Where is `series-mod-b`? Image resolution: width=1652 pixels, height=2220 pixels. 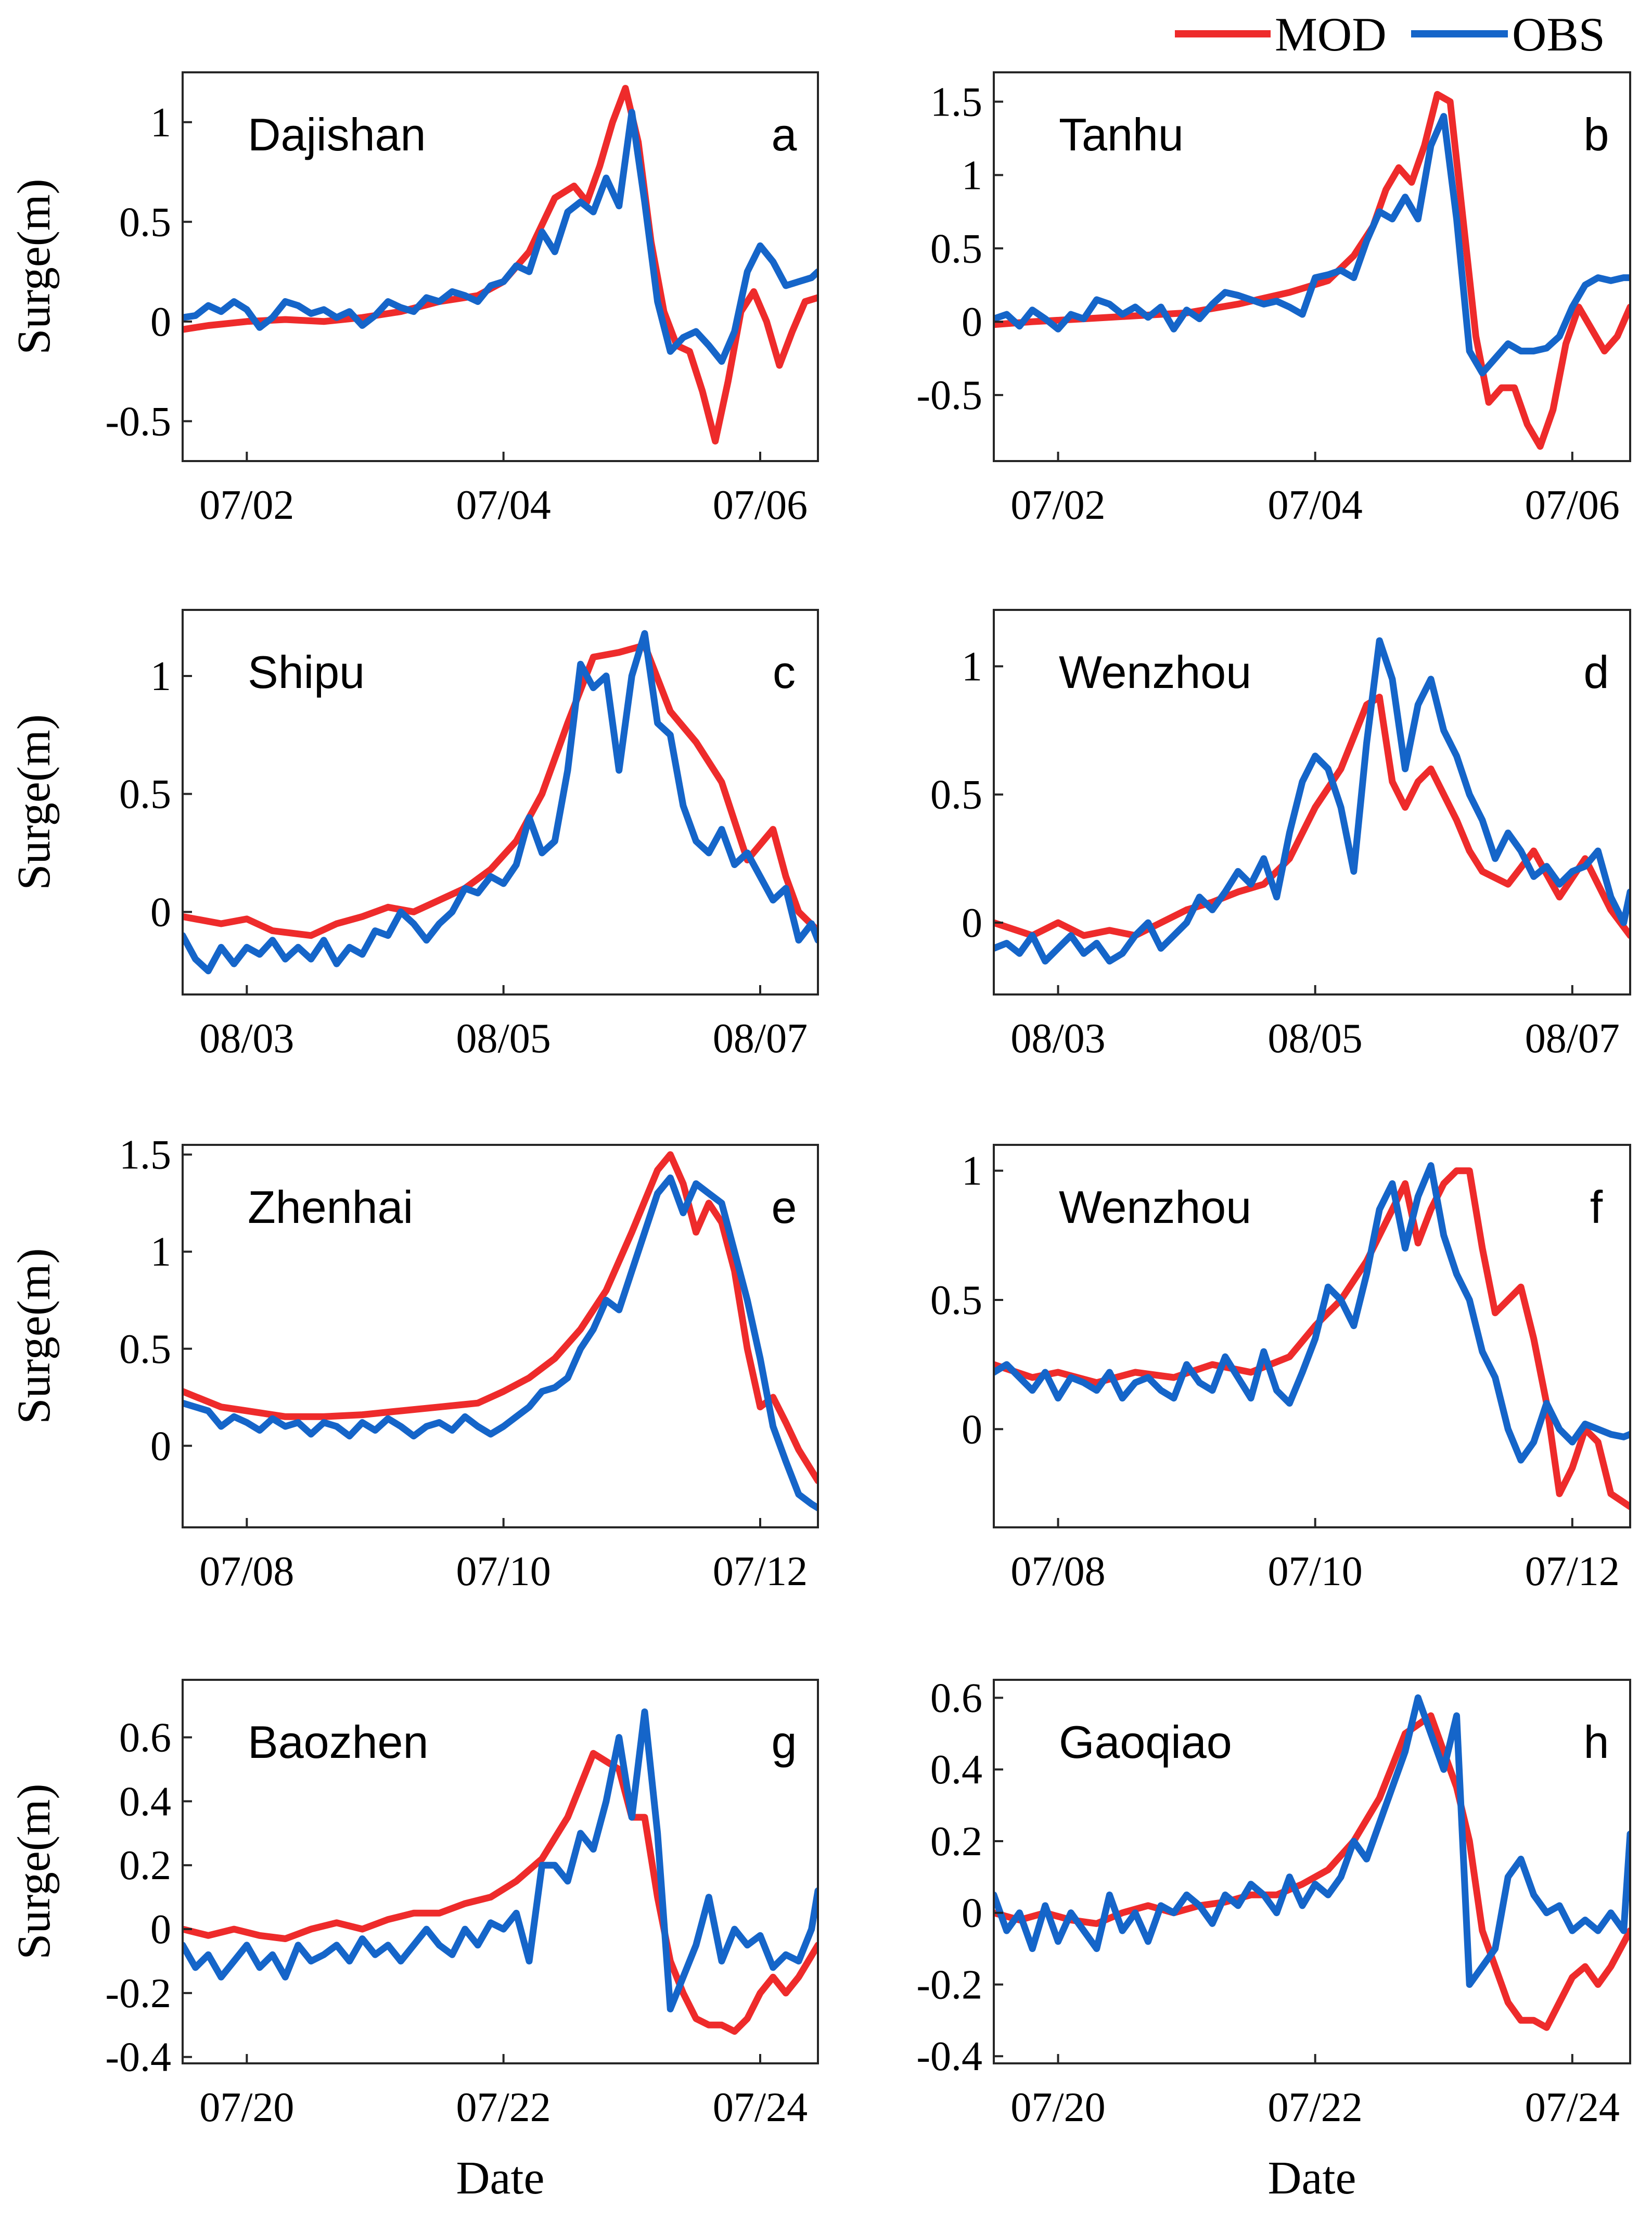 series-mod-b is located at coordinates (1312, 270).